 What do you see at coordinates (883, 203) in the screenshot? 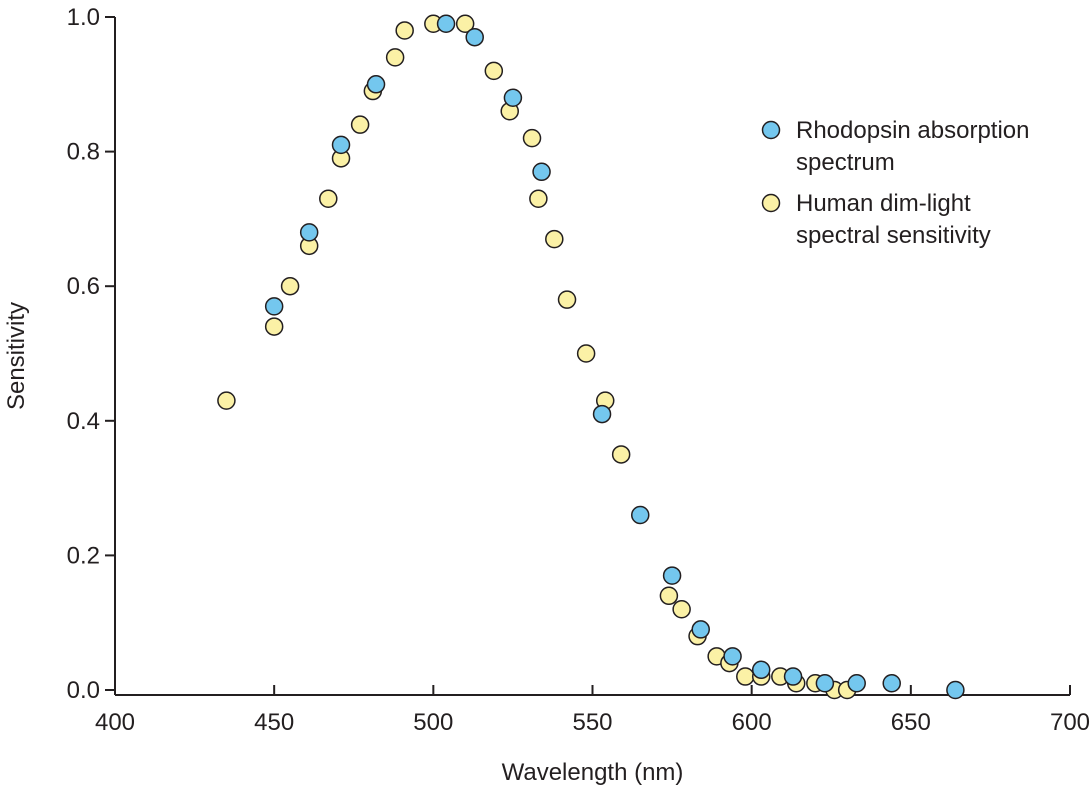
I see `legend-label: Human dim-light` at bounding box center [883, 203].